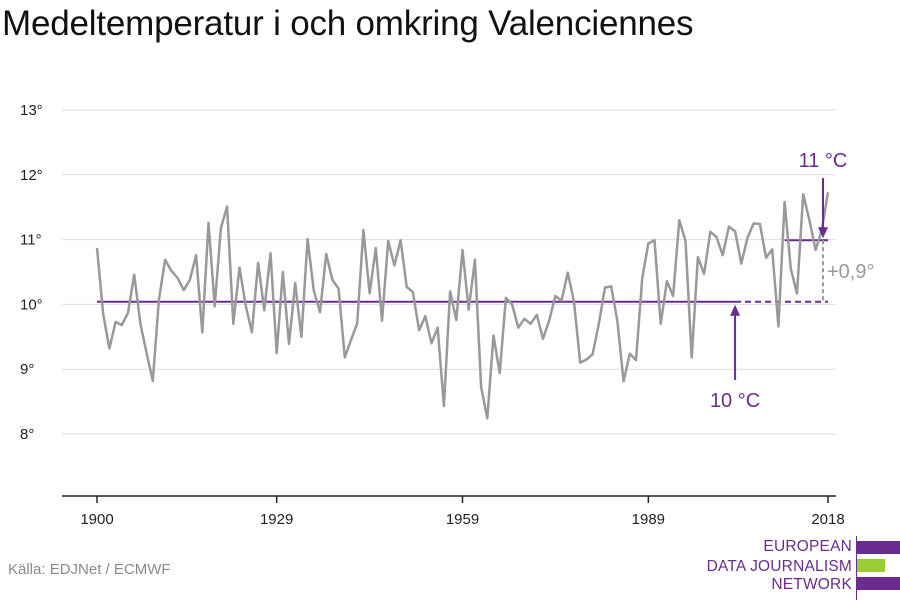 The image size is (900, 600). What do you see at coordinates (823, 161) in the screenshot?
I see `annotation-11c: 11 °C` at bounding box center [823, 161].